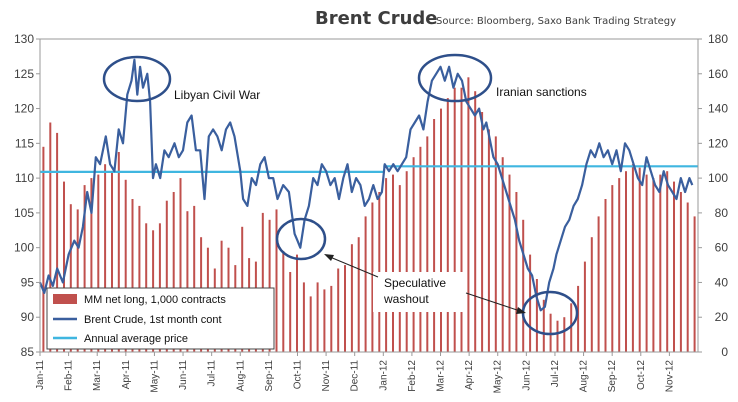 The image size is (738, 402). What do you see at coordinates (136, 339) in the screenshot?
I see `legend-label-average: Annual average price` at bounding box center [136, 339].